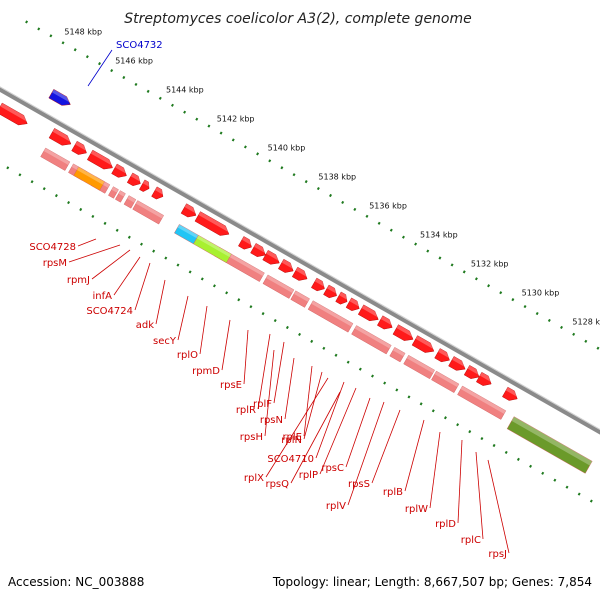 This screenshot has width=600, height=600. What do you see at coordinates (337, 176) in the screenshot?
I see `scale-label: 5138 kbp` at bounding box center [337, 176].